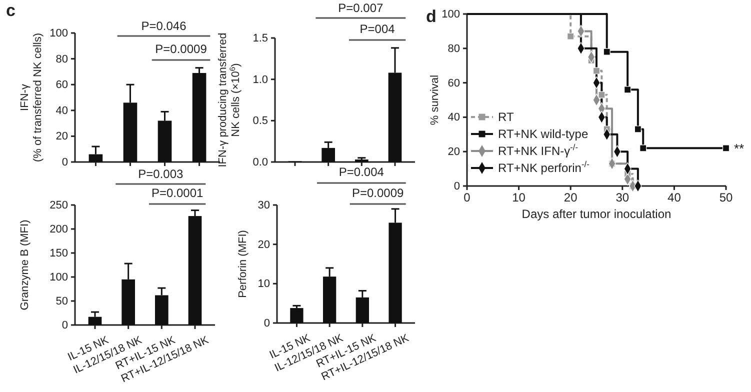  Describe the element at coordinates (59, 230) in the screenshot. I see `y-tick-label: 200` at that location.